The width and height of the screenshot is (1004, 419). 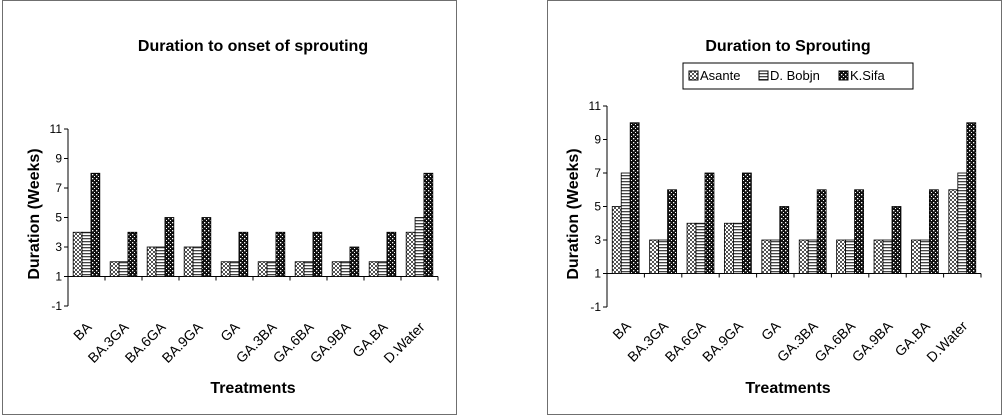 What do you see at coordinates (843, 75) in the screenshot?
I see `legend-swatch-k-sifa` at bounding box center [843, 75].